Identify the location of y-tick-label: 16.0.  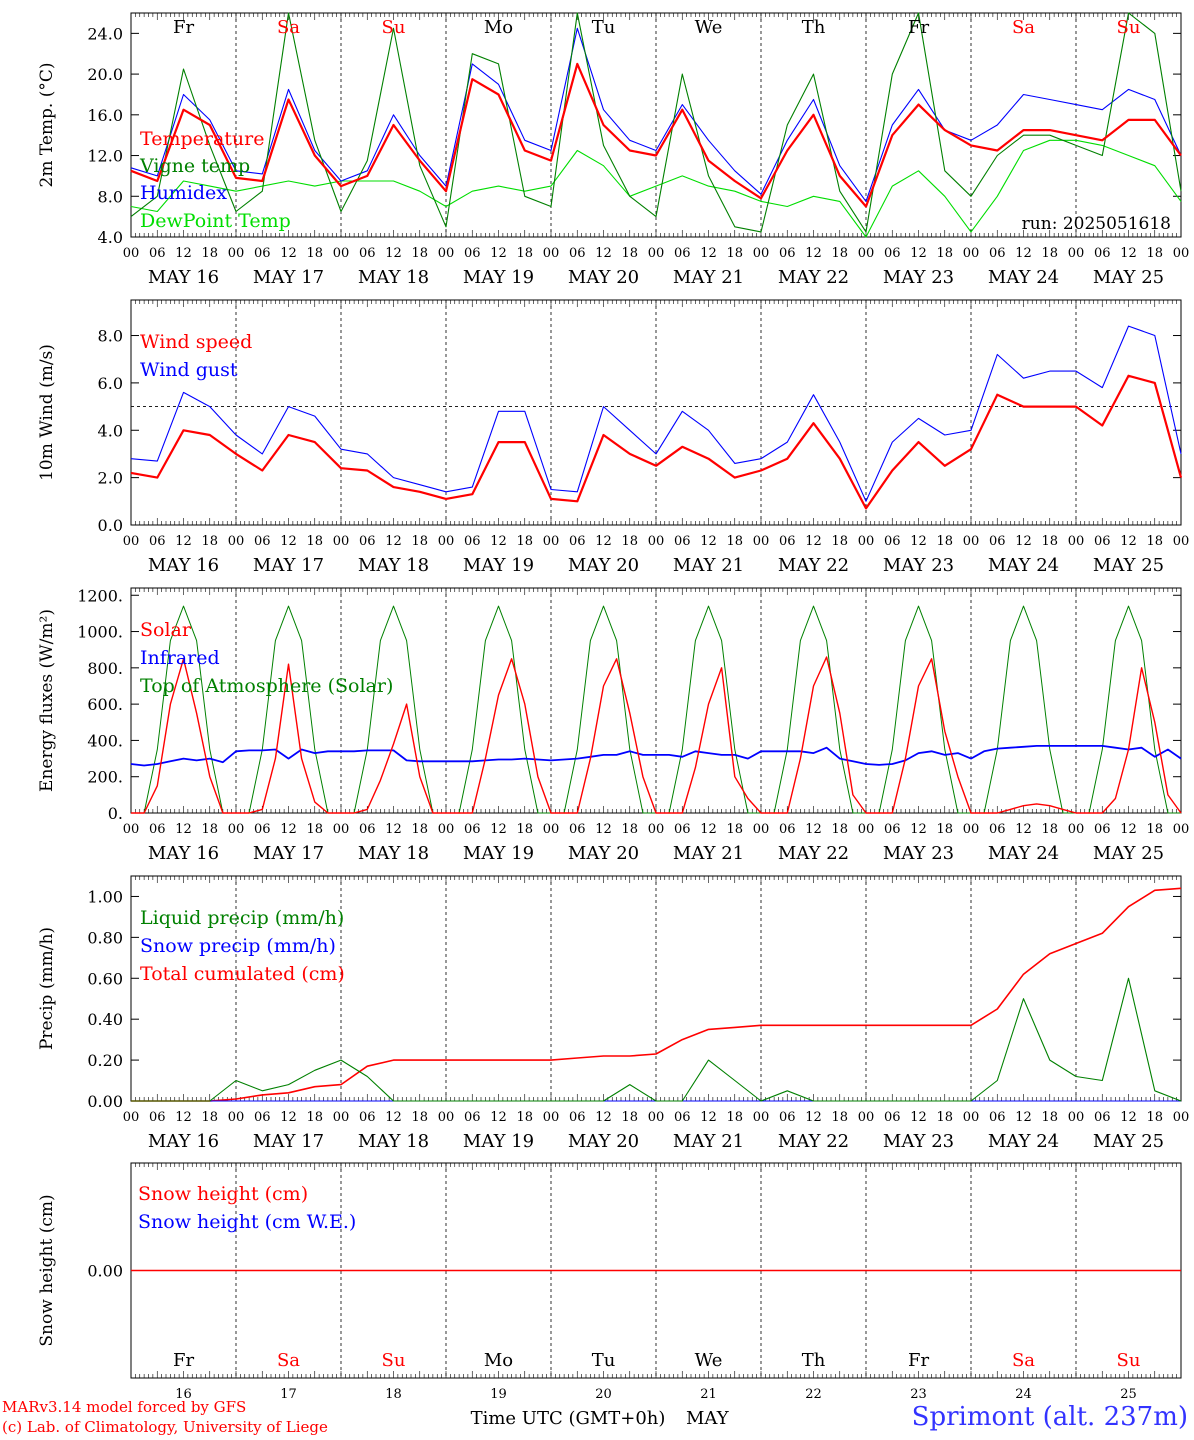
(105, 115).